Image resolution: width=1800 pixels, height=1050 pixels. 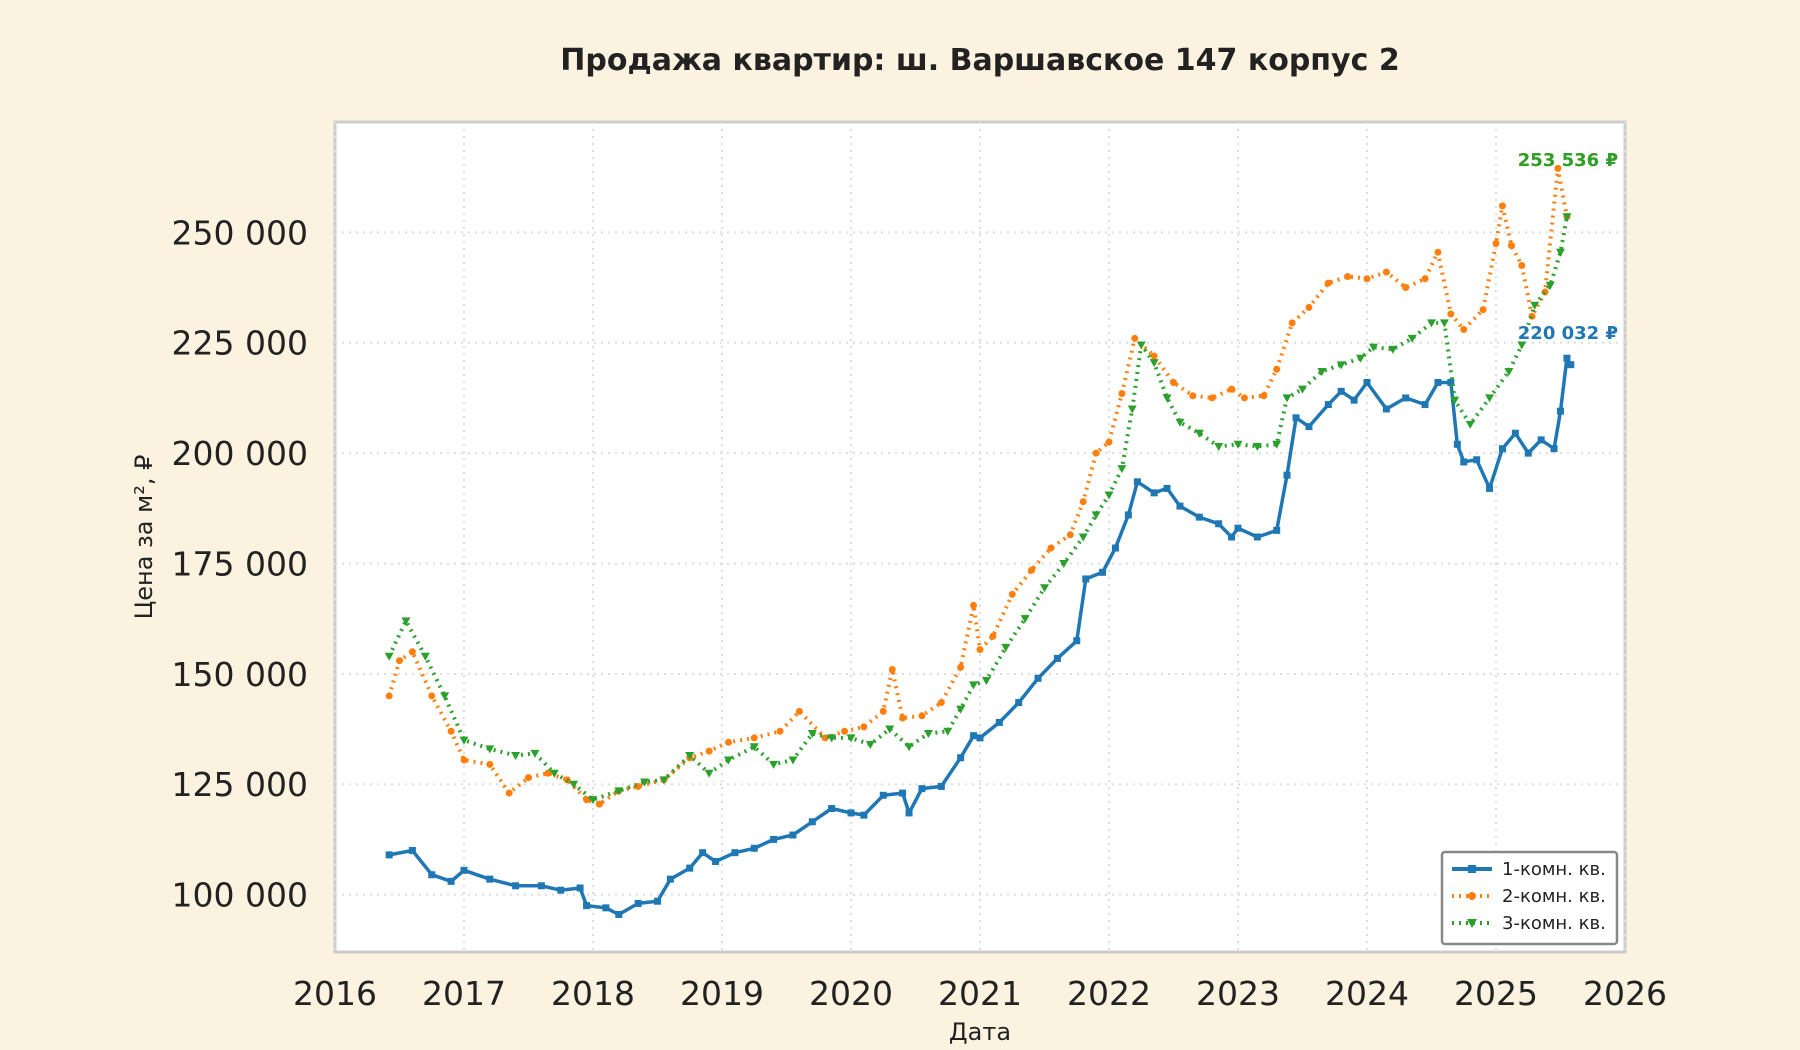 What do you see at coordinates (1554, 923) in the screenshot?
I see `legend-label: 3-комн. кв.` at bounding box center [1554, 923].